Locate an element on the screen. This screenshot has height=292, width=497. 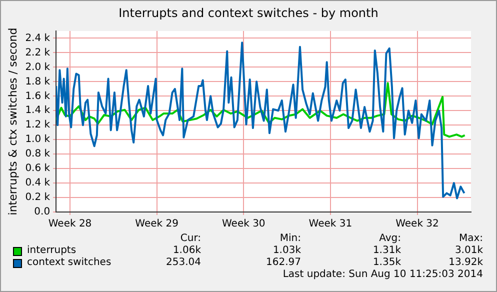
y-tick-label: 0.8 k is located at coordinates (37, 154).